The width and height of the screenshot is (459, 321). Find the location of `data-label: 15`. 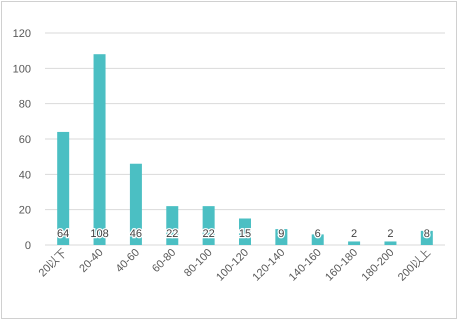

data-label: 15 is located at coordinates (245, 234).